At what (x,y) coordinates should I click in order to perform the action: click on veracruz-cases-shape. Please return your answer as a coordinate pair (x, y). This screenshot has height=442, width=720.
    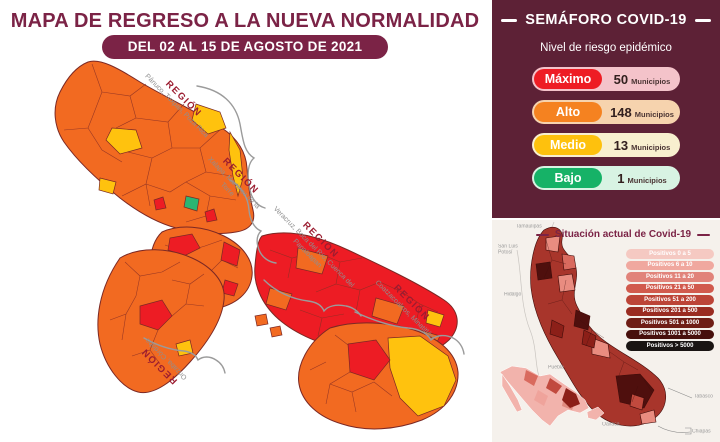
    Looking at the image, I should click on (598, 327).